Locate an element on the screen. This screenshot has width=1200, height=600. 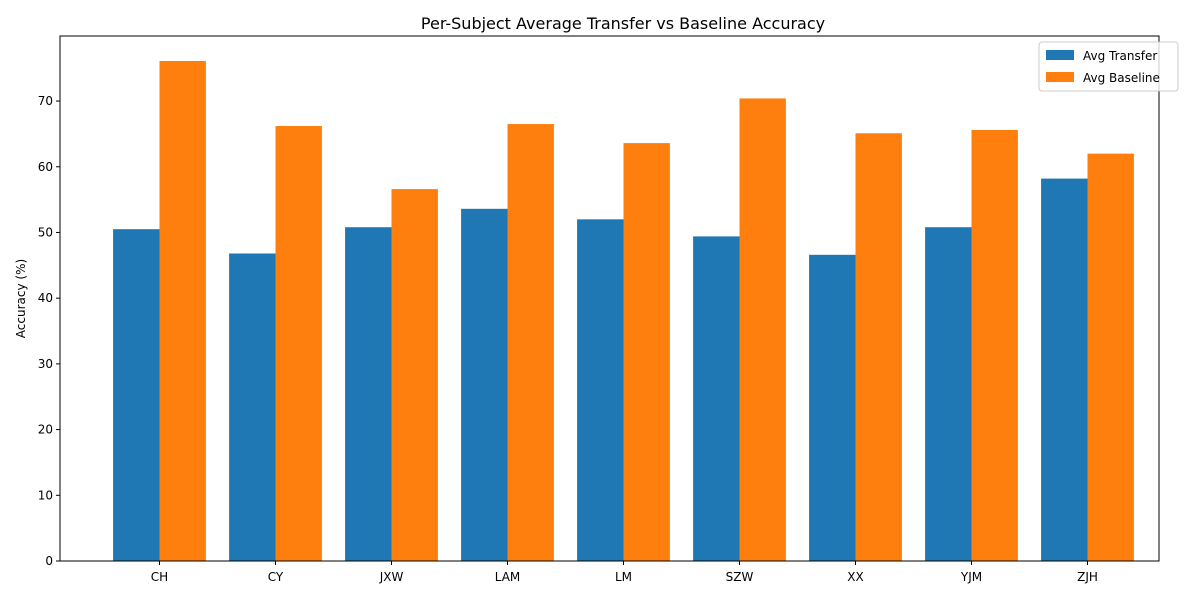
x-tick-label: LM is located at coordinates (623, 577).